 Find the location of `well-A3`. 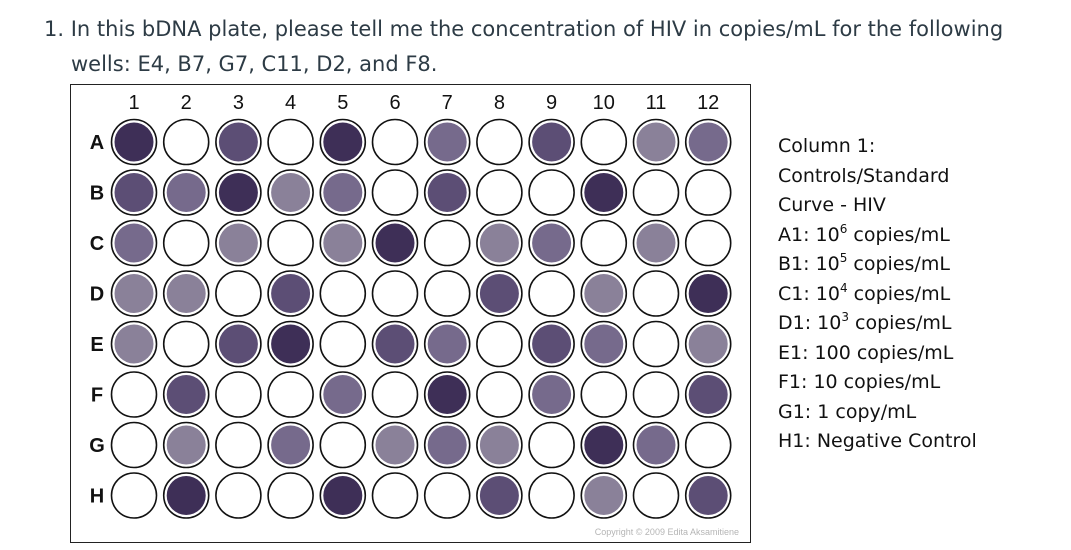

well-A3 is located at coordinates (238, 142).